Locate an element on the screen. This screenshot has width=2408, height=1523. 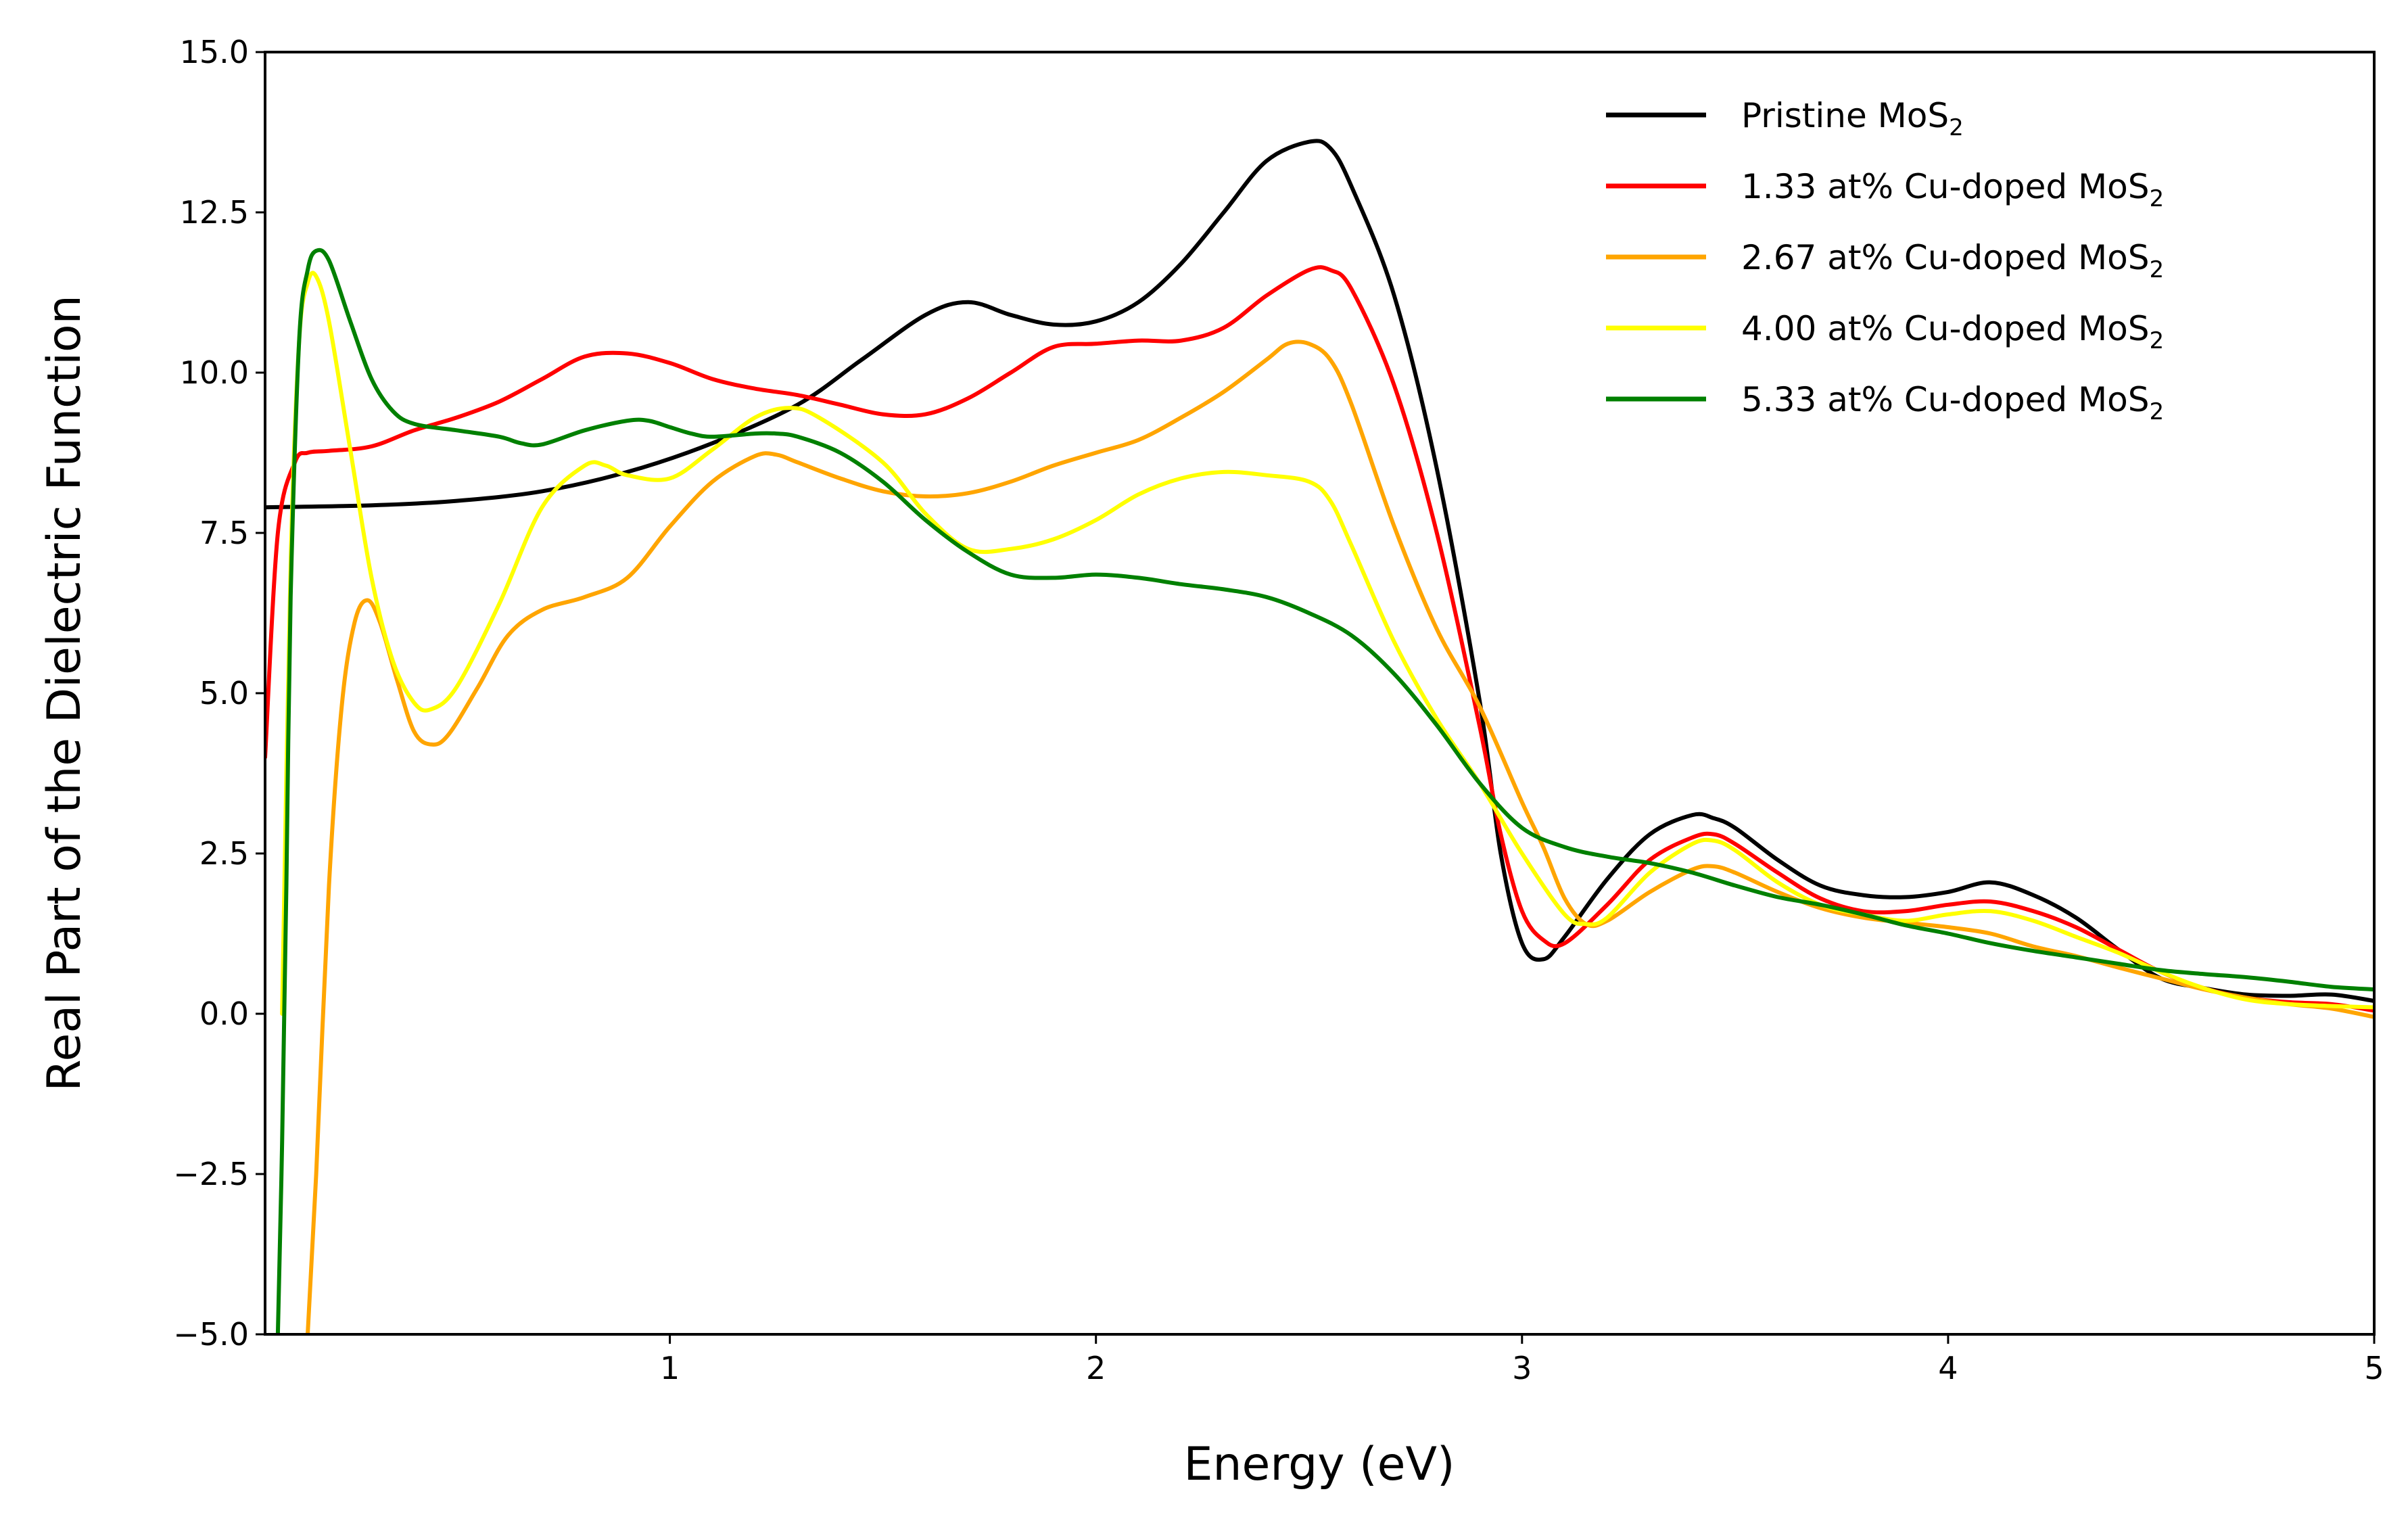
y-axis-label: Real Part of the Dielectric Function is located at coordinates (64, 693).